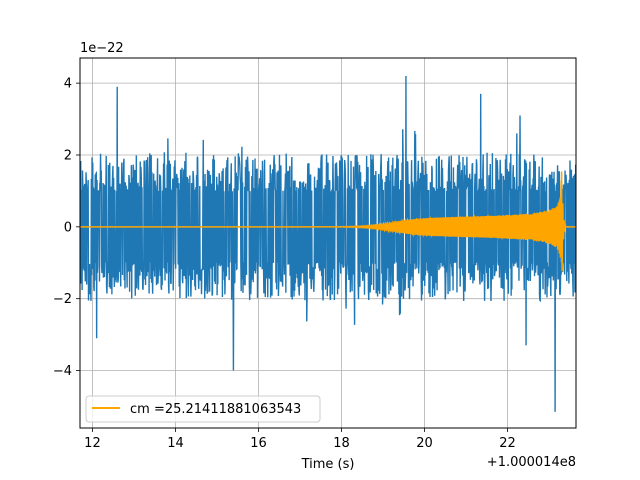 This screenshot has width=640, height=480. I want to click on legend: cm =25.21411881063543, so click(203, 409).